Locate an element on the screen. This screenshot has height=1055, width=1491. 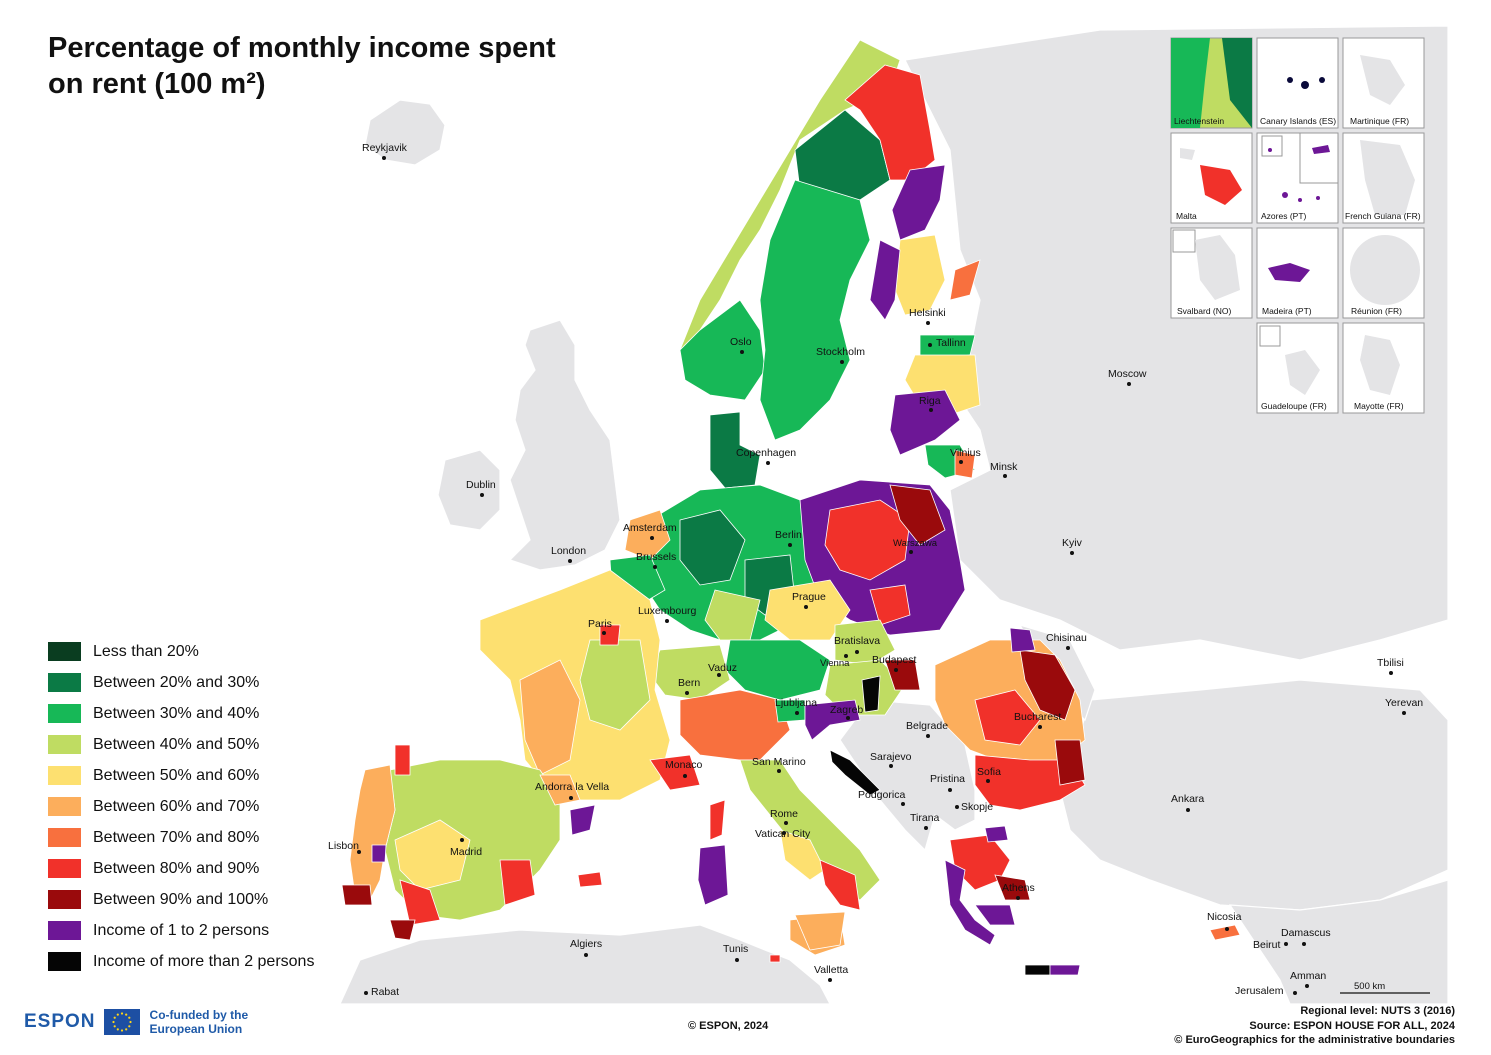
legend-label: Between 90% and 100% is located at coordinates (181, 899).